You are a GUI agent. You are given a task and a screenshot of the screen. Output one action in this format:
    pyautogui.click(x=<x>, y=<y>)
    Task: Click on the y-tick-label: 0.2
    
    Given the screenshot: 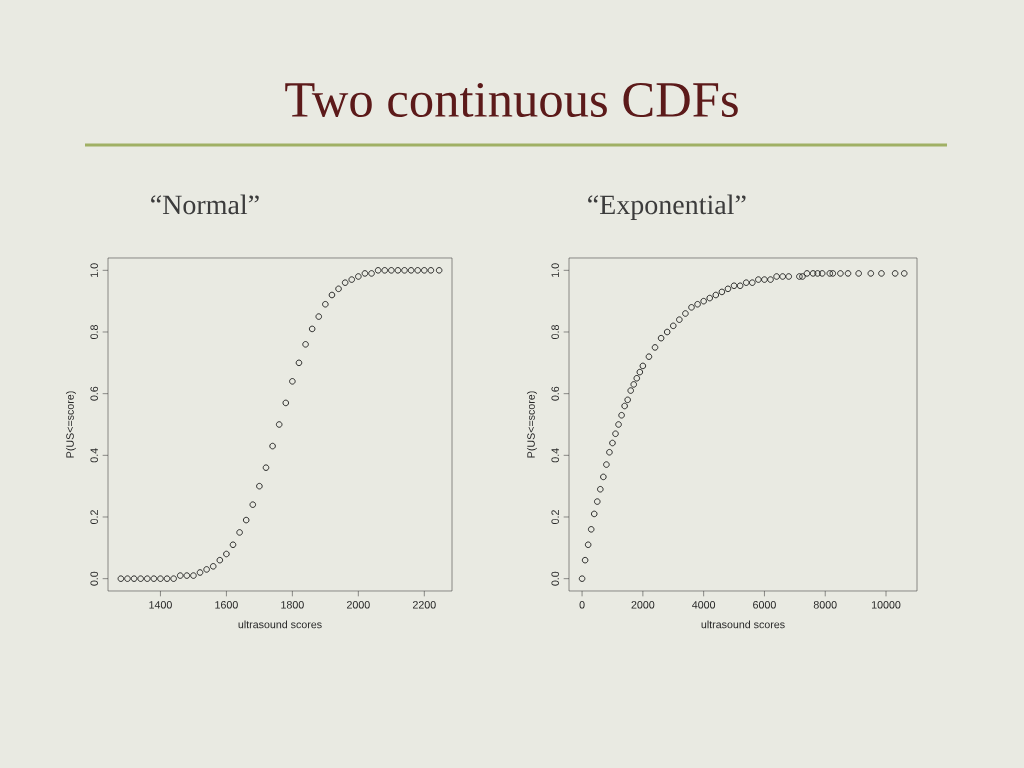 What is the action you would take?
    pyautogui.click(x=555, y=517)
    